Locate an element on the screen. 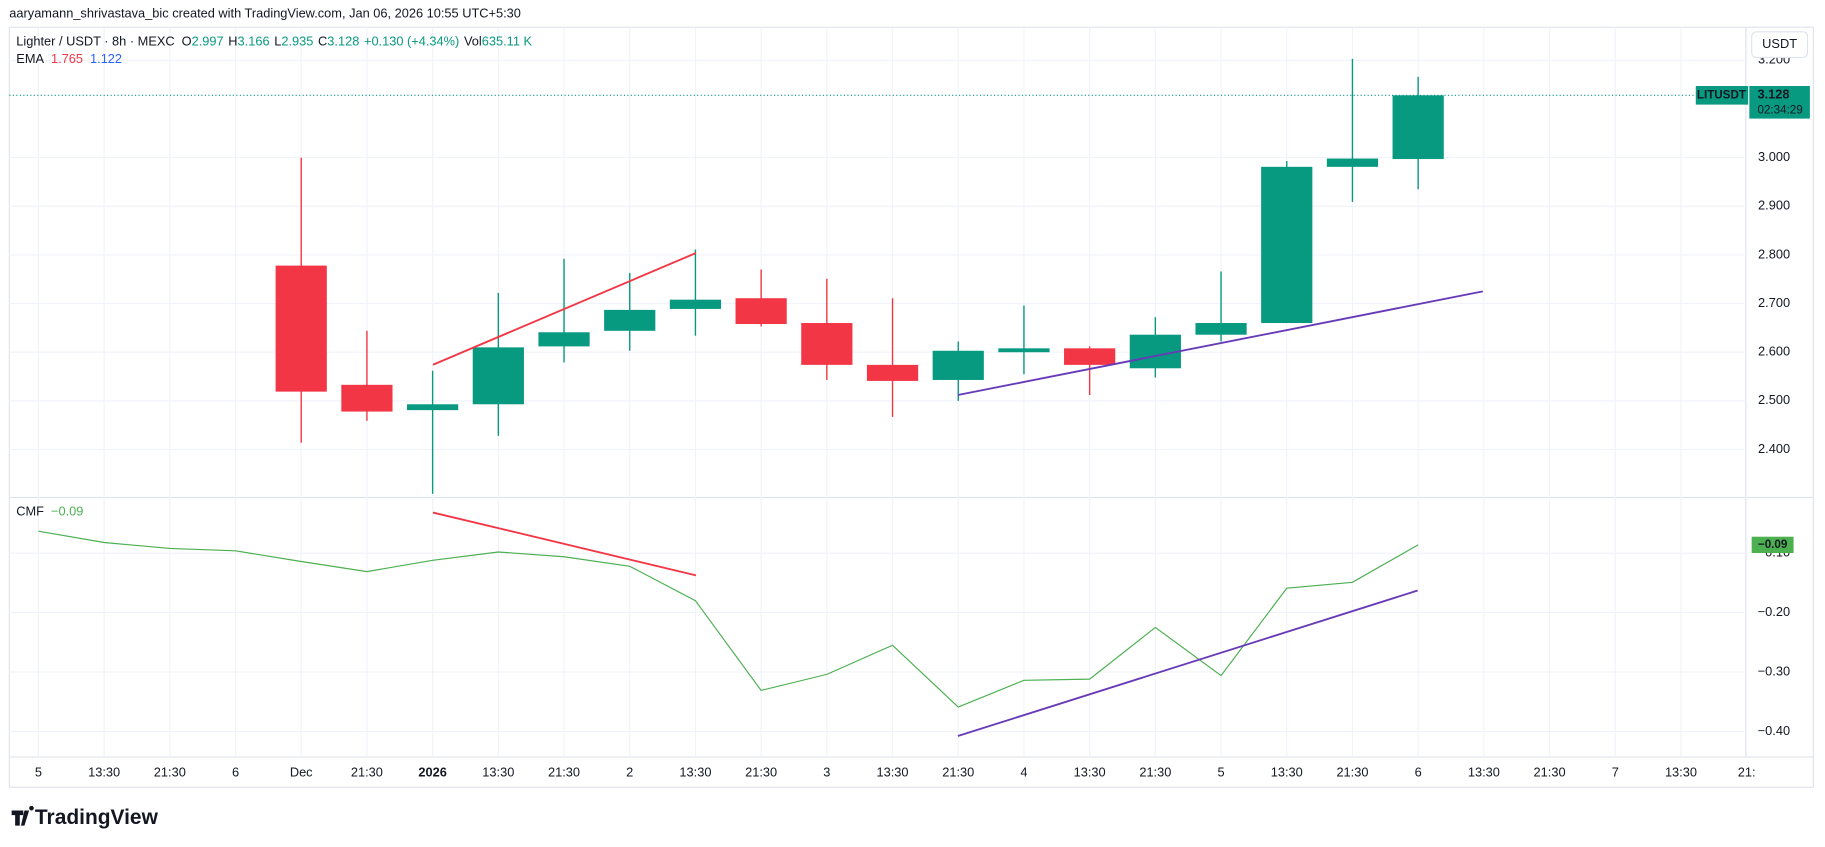 This screenshot has height=847, width=1825. ema-value: 1.765 is located at coordinates (67, 58).